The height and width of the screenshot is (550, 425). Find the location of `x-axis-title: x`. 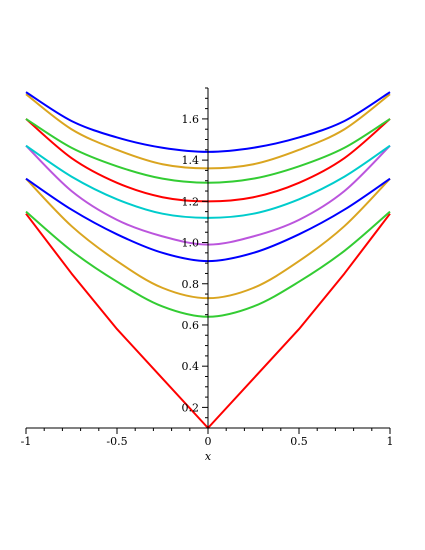

x-axis-title: x is located at coordinates (208, 456).